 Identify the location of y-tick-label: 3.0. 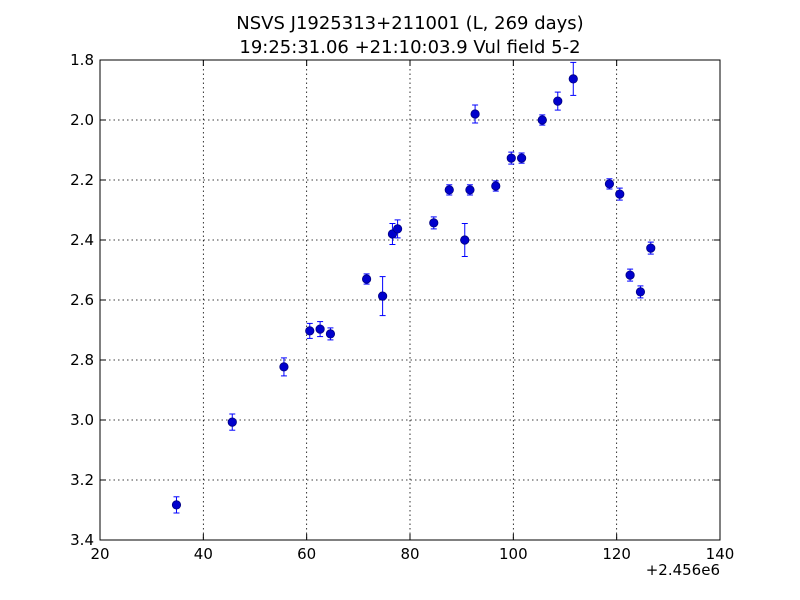
(82, 420).